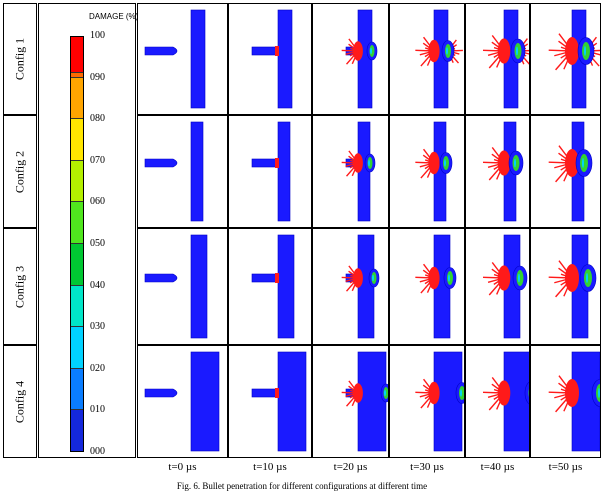 The image size is (604, 498). I want to click on legend-band-top, so click(77, 55).